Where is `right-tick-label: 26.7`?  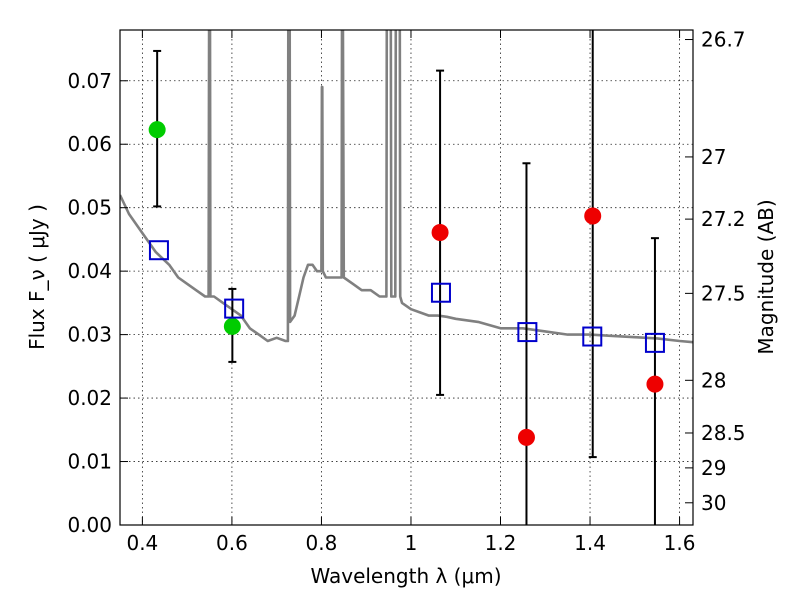 right-tick-label: 26.7 is located at coordinates (723, 40).